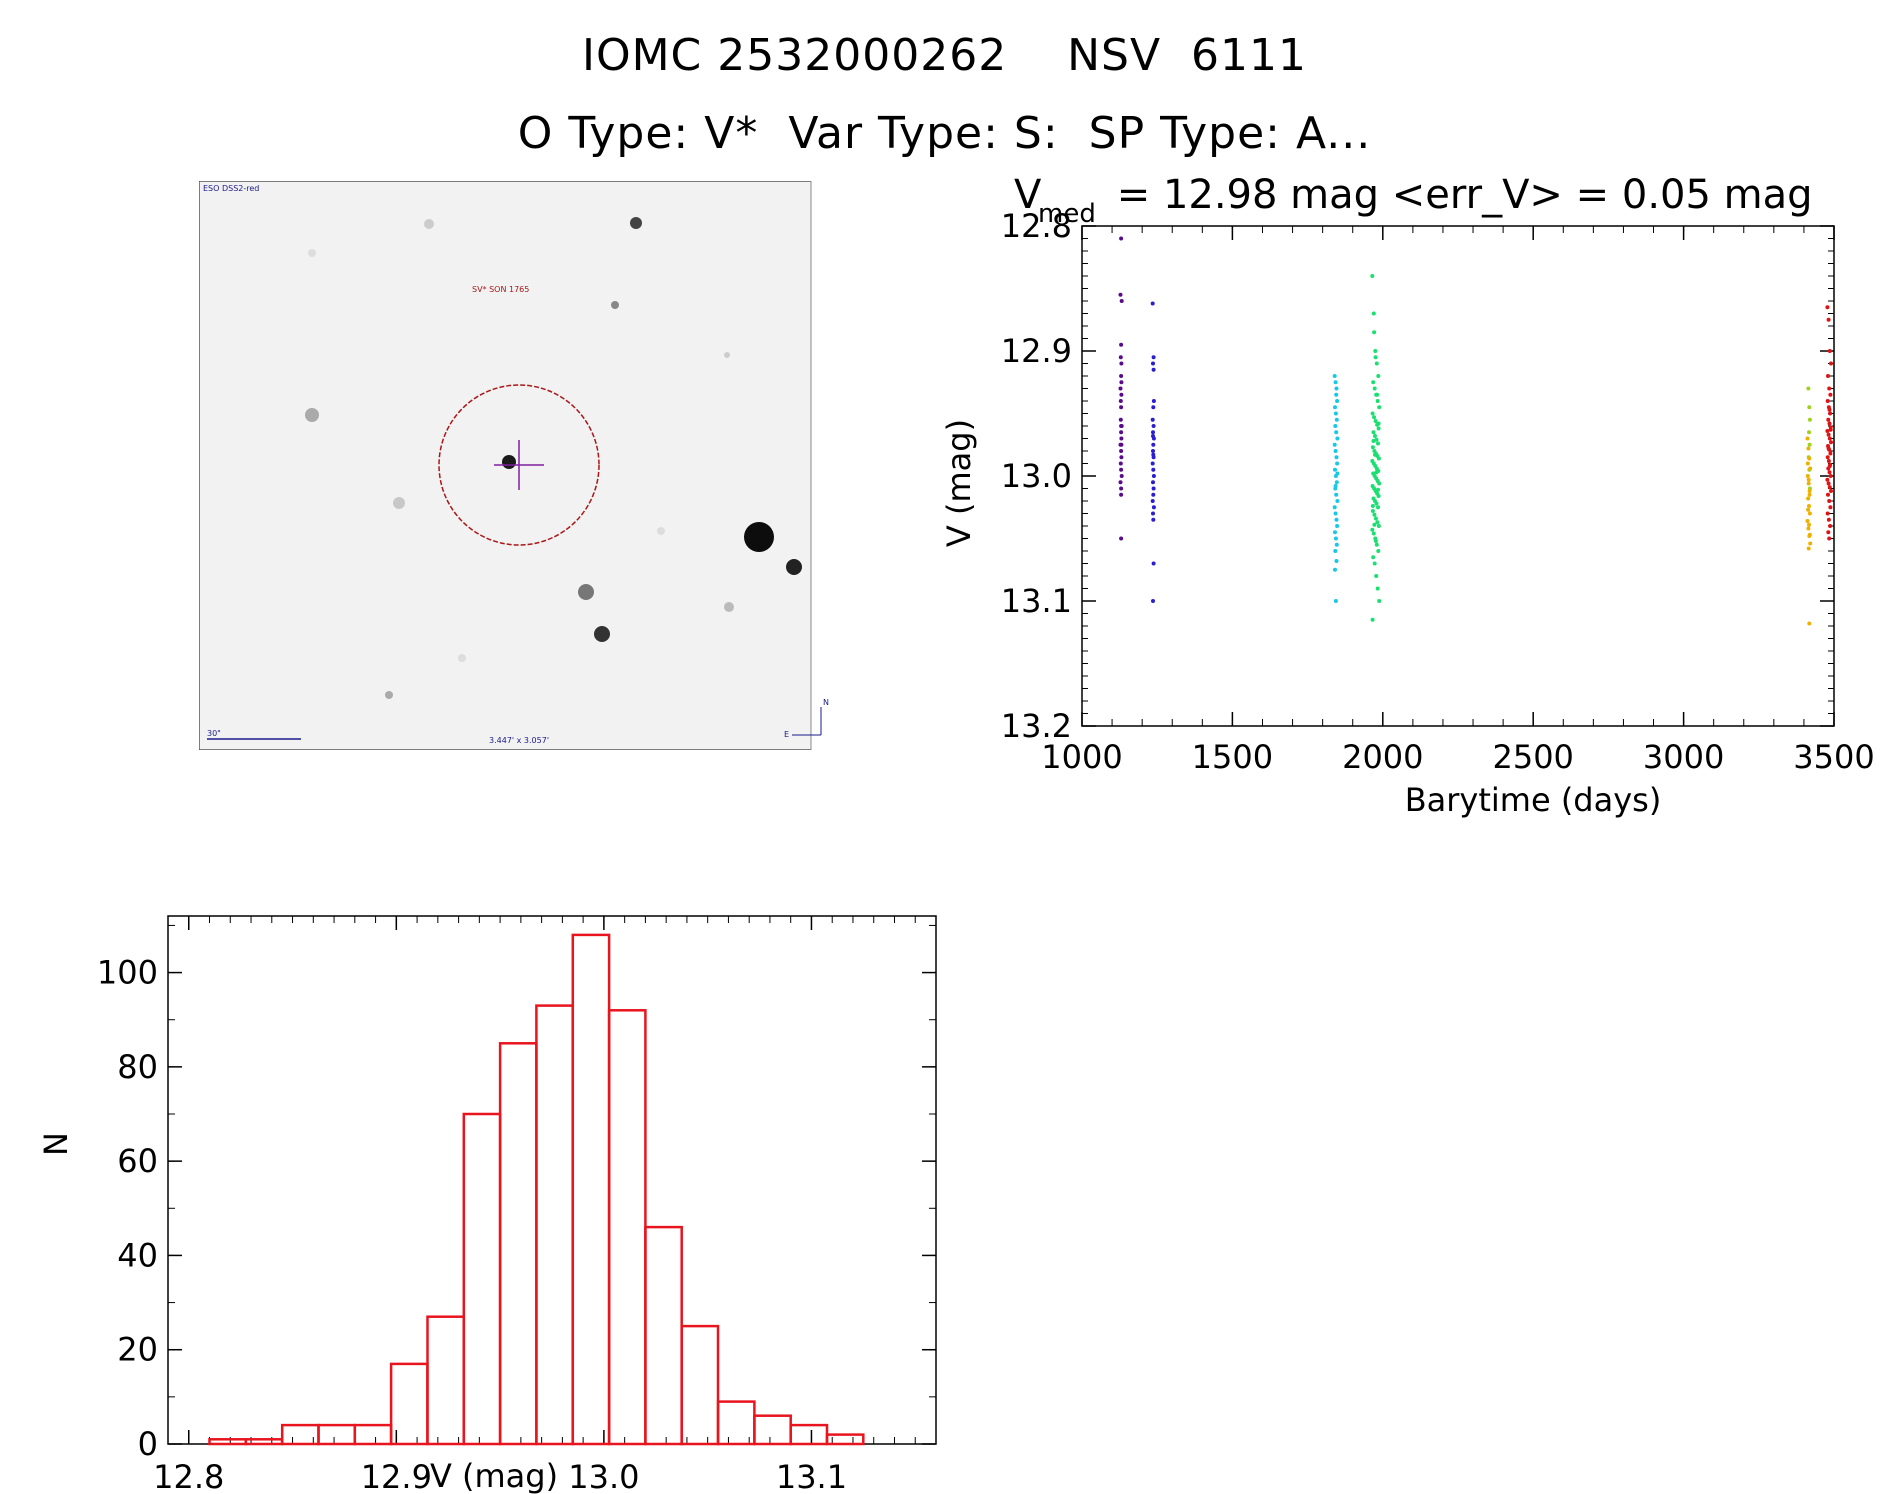  Describe the element at coordinates (1036, 351) in the screenshot. I see `lc-y-tick-label: 12.9` at that location.